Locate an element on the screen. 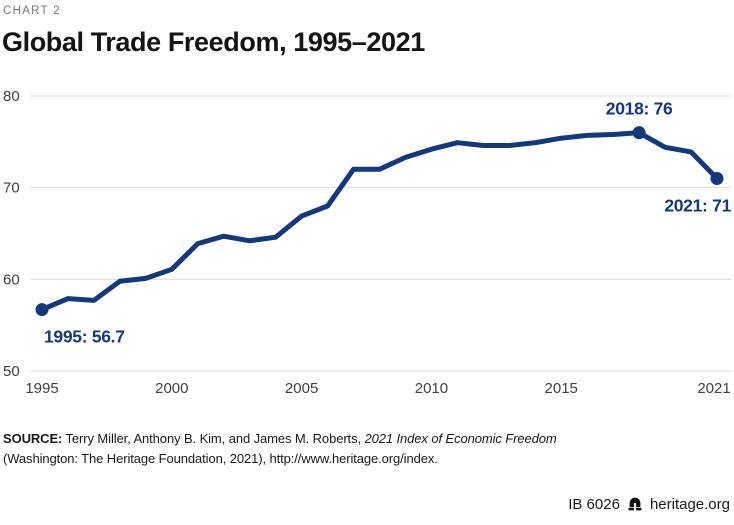  x-tick-label-1995: 1995 is located at coordinates (41, 388).